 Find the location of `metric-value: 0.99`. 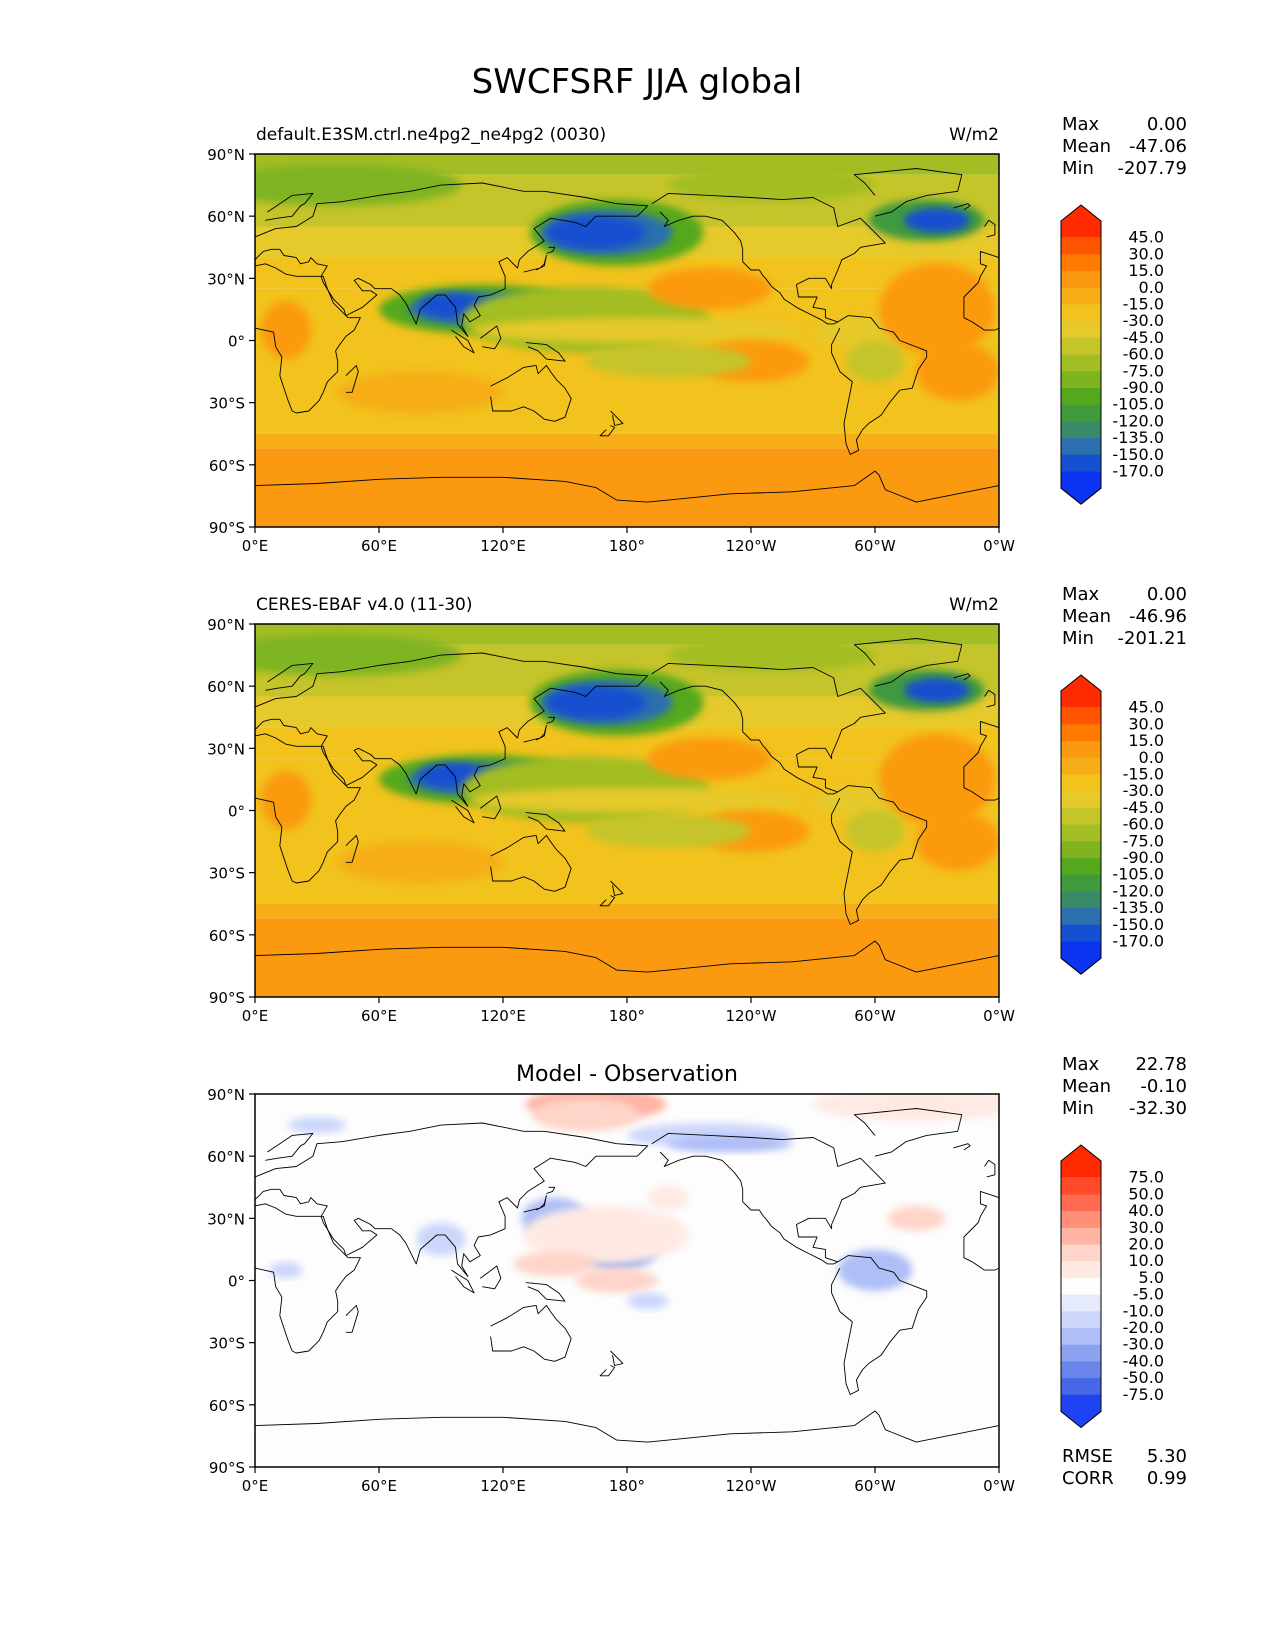

metric-value: 0.99 is located at coordinates (1167, 1478).